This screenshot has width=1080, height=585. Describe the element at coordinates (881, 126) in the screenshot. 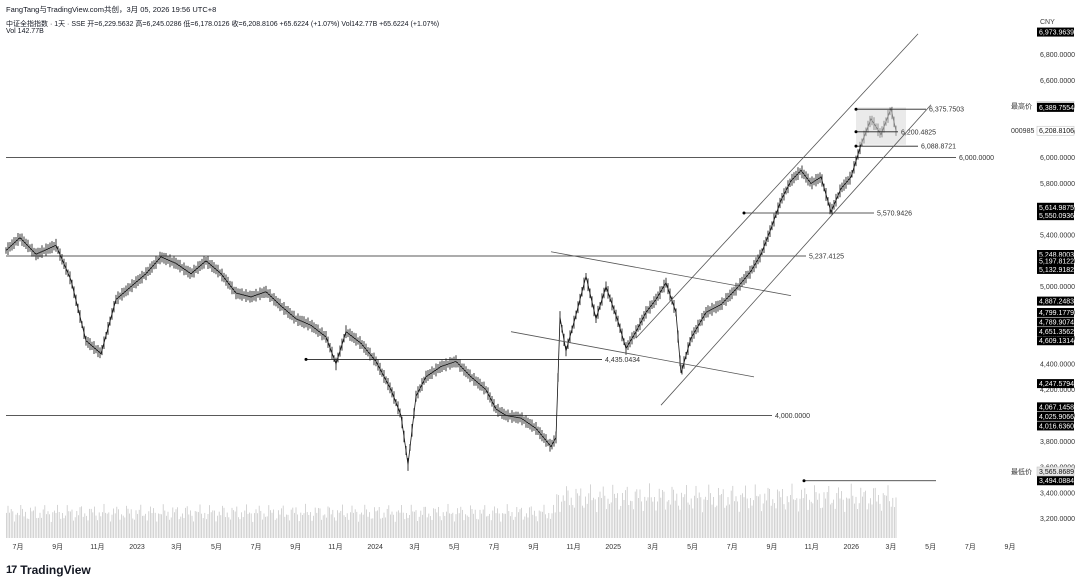

I see `range-box` at that location.